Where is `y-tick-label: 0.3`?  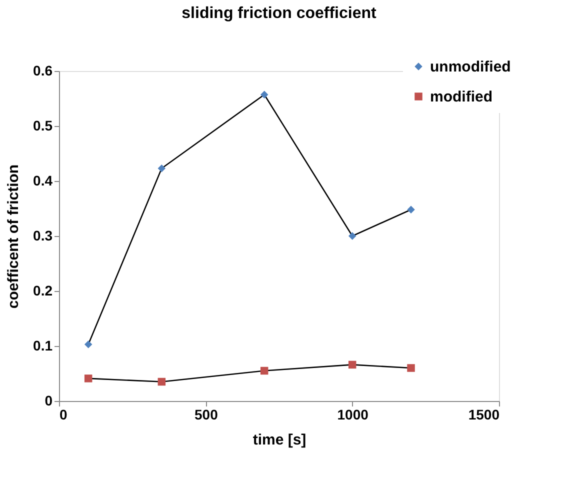
y-tick-label: 0.3 is located at coordinates (43, 236).